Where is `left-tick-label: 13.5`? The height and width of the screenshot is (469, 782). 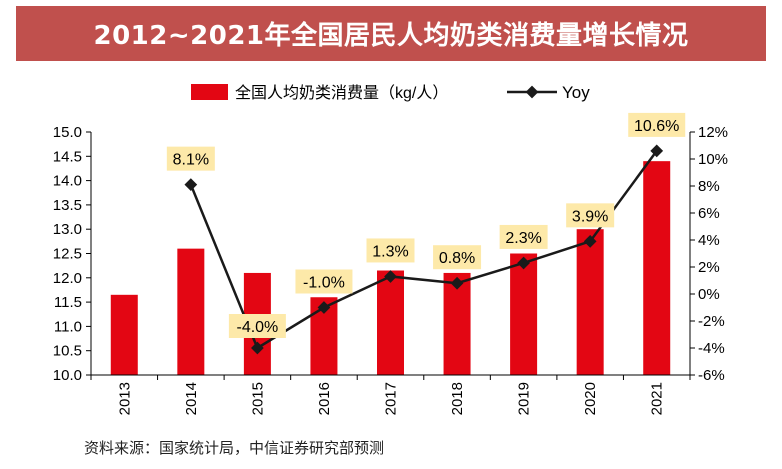
left-tick-label: 13.5 is located at coordinates (67, 205).